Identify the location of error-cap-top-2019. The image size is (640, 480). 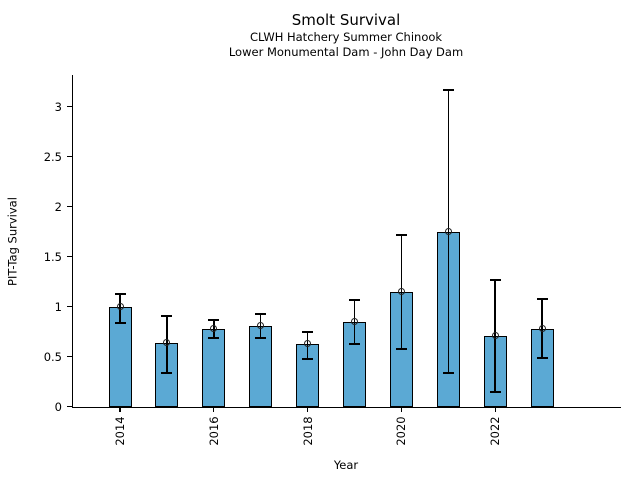
(354, 300).